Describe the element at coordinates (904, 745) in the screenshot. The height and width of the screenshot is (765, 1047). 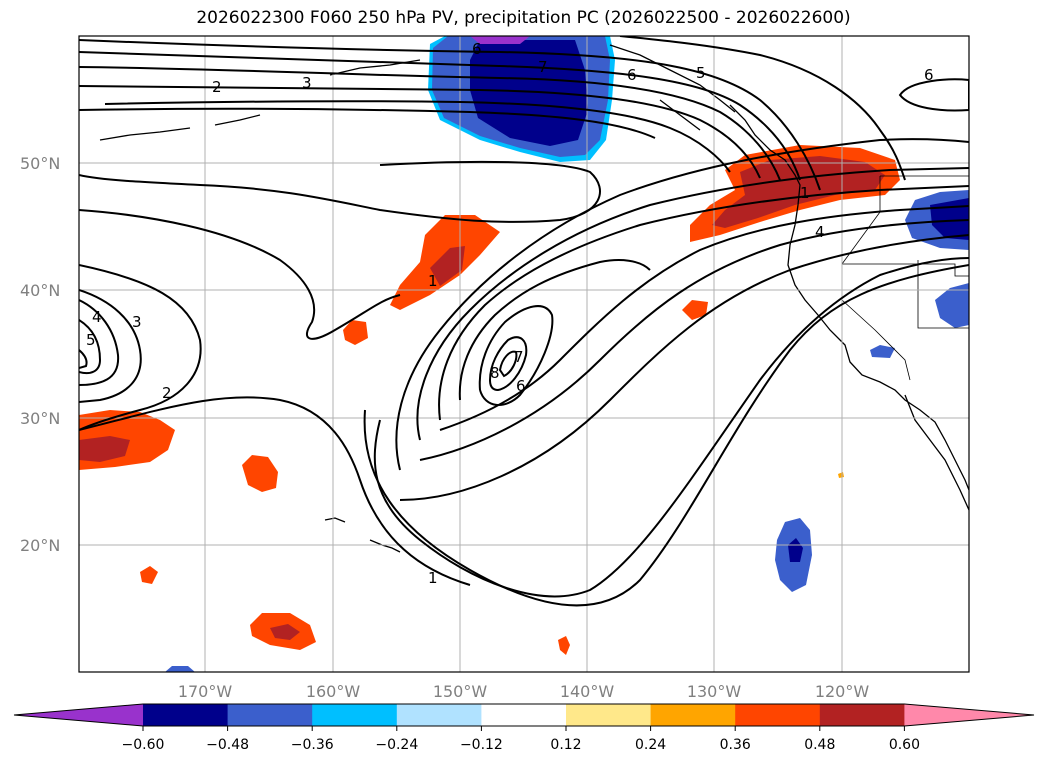
I see `colorbar-tick-label: 0.60` at that location.